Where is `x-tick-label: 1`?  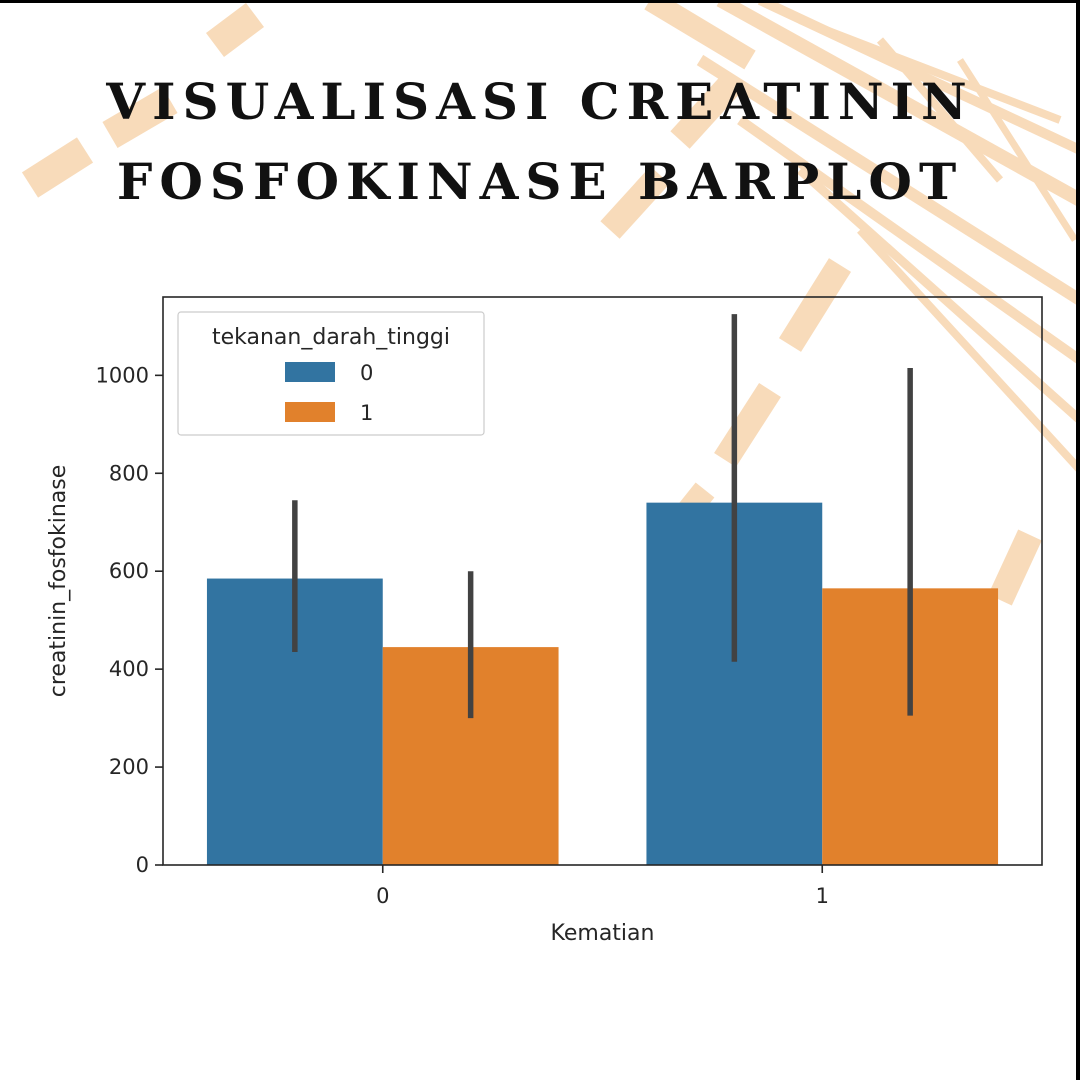 x-tick-label: 1 is located at coordinates (822, 896).